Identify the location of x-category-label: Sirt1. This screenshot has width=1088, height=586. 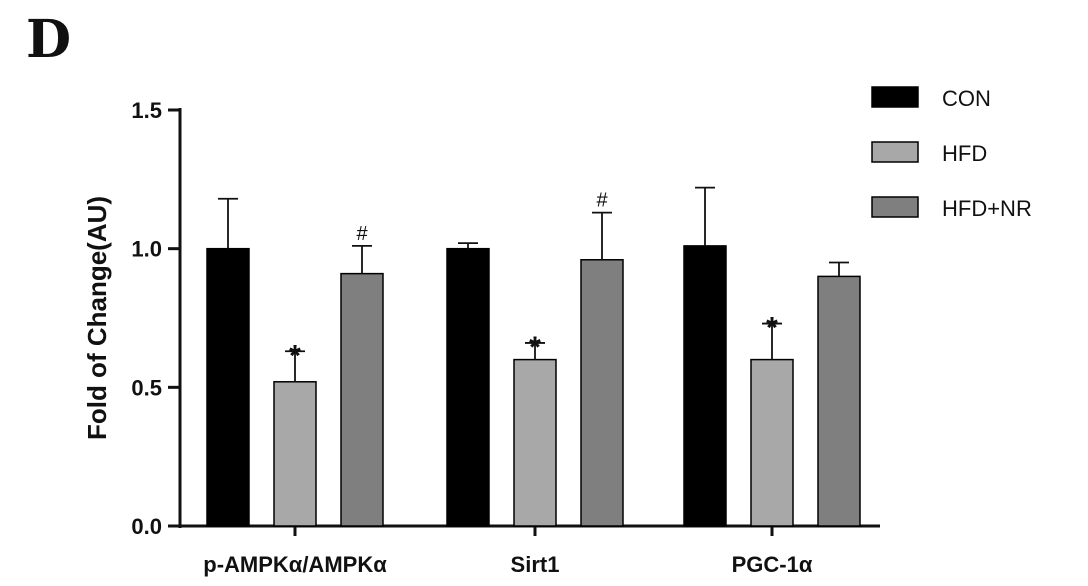
(535, 564).